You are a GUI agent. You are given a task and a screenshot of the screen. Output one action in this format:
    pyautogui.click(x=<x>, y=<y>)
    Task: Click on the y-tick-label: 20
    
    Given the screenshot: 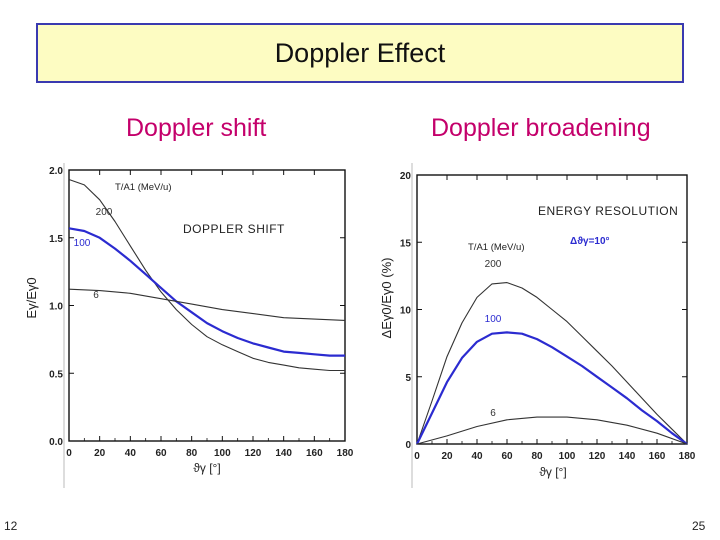 What is the action you would take?
    pyautogui.click(x=406, y=176)
    